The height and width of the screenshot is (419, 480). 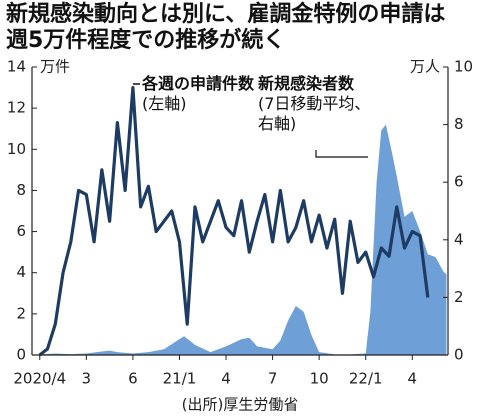 What do you see at coordinates (39, 379) in the screenshot?
I see `x-tick-label: 2020/4` at bounding box center [39, 379].